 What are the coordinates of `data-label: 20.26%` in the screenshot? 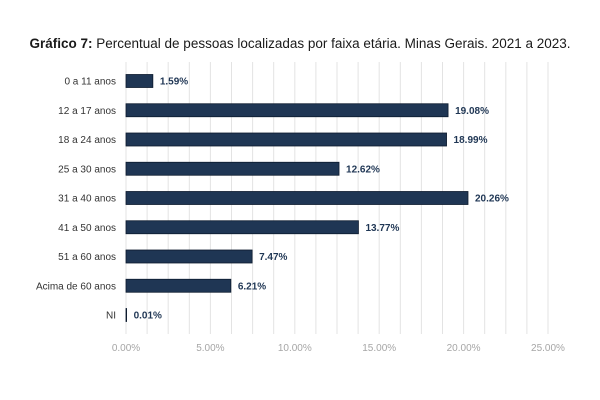 It's located at (492, 199).